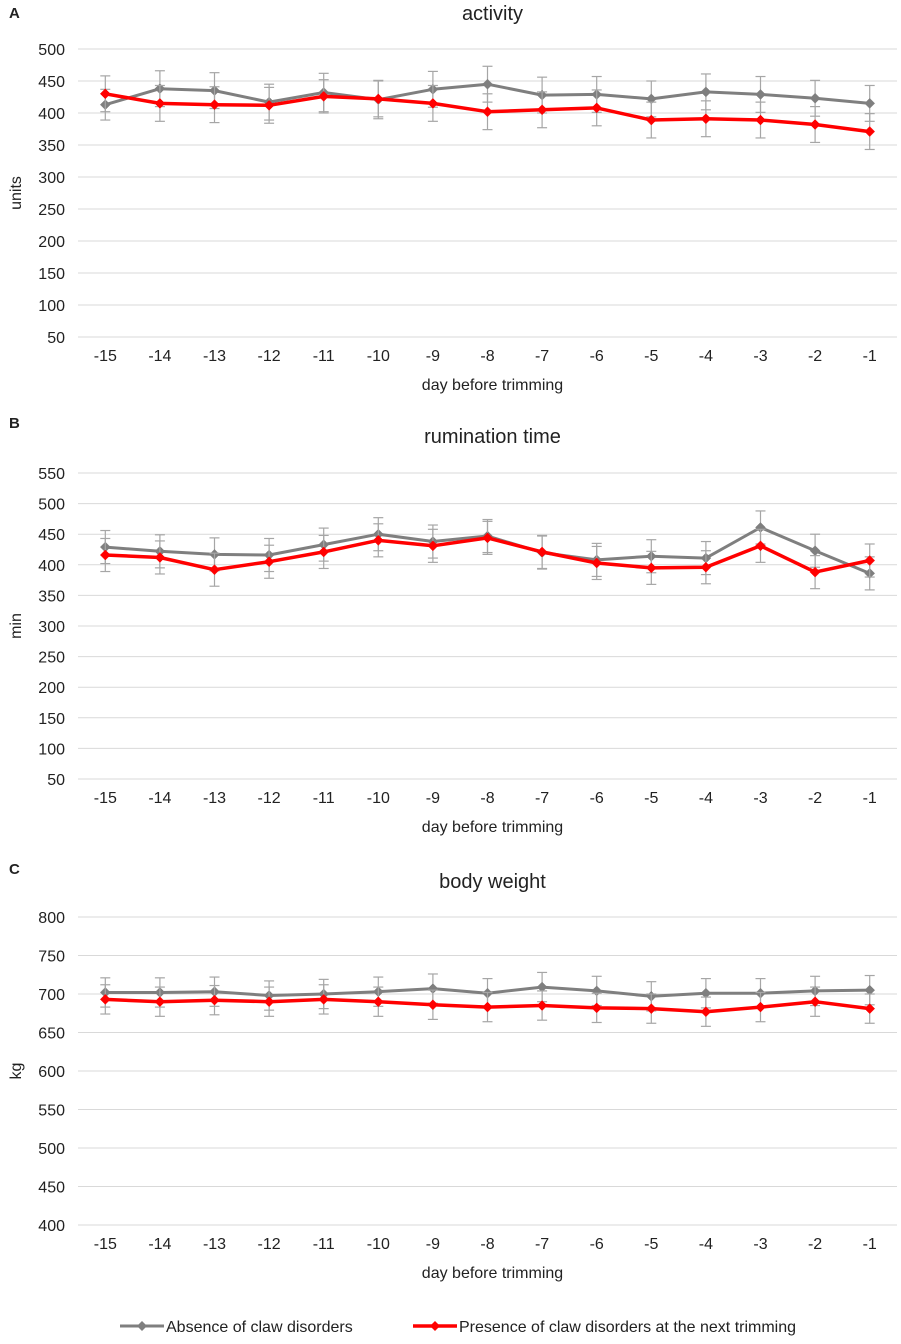 The image size is (901, 1344). I want to click on y-axis-label: kg, so click(16, 1071).